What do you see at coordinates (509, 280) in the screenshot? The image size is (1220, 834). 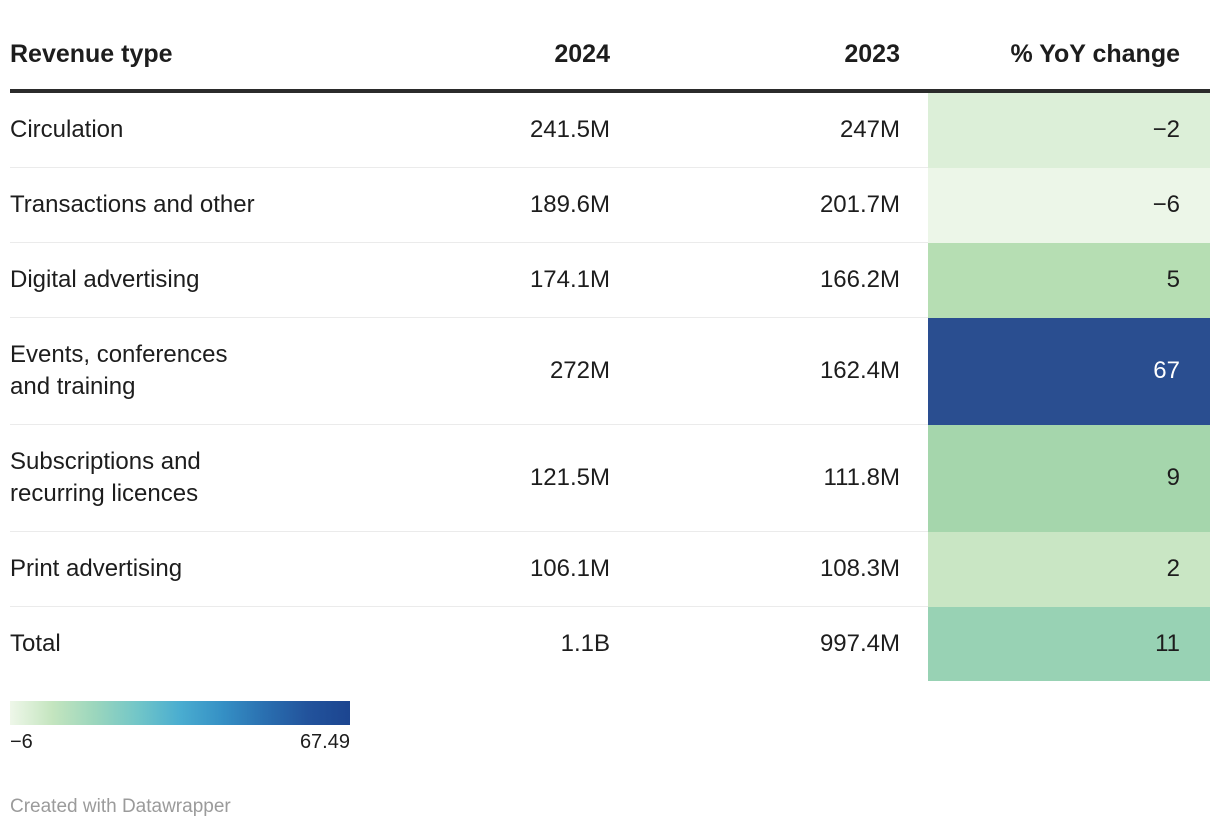 I see `value-2024-cell: 174.1M` at bounding box center [509, 280].